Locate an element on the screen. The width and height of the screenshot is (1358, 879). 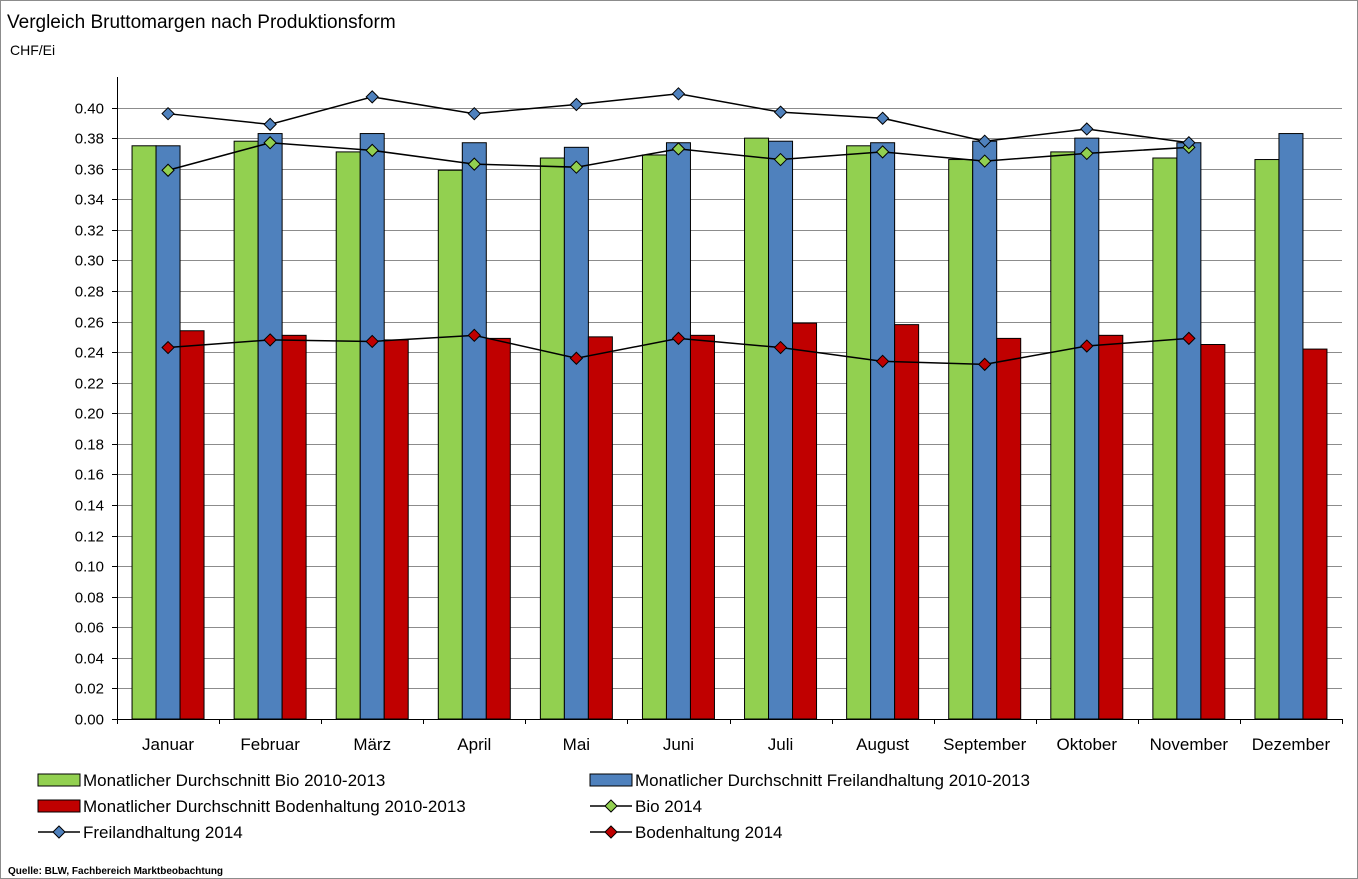
y-tick-label: 0.30 is located at coordinates (89, 261).